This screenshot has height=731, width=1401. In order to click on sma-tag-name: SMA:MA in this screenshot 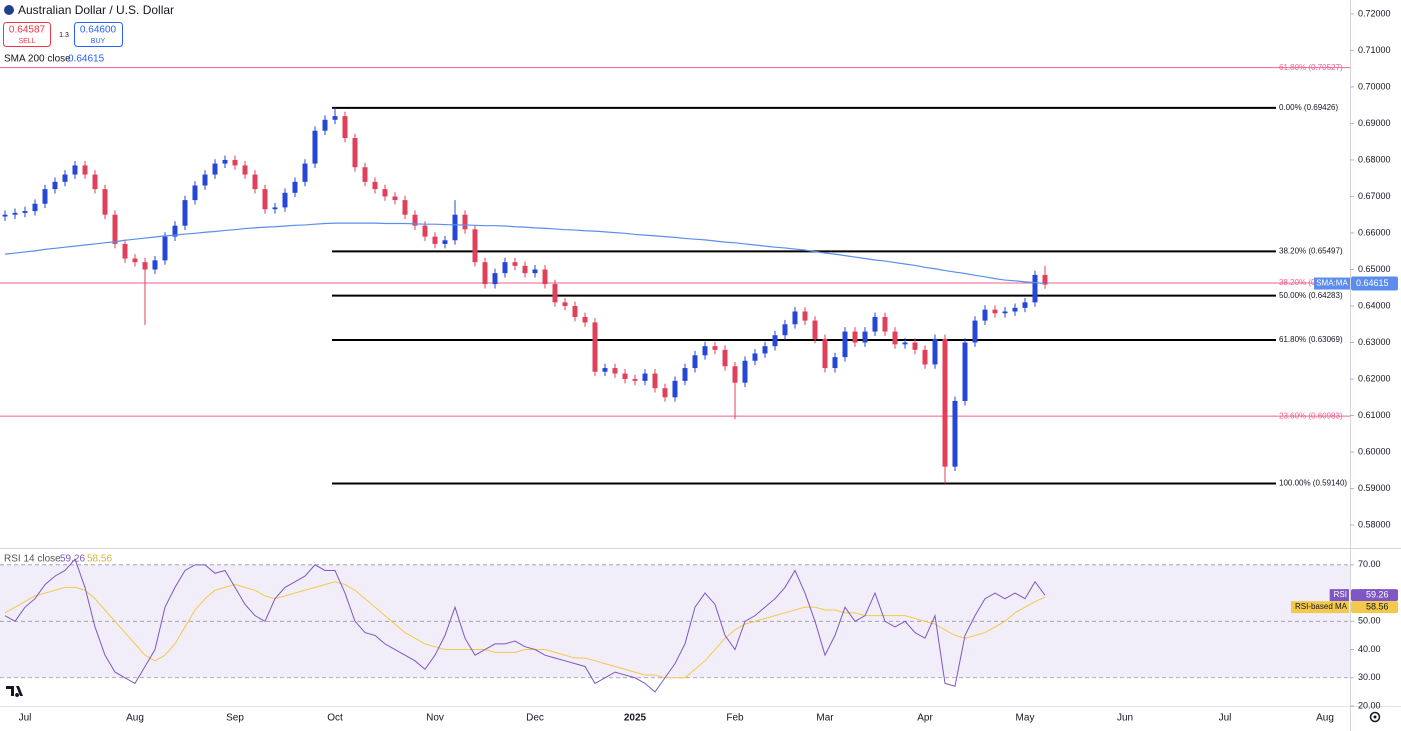, I will do `click(1332, 283)`.